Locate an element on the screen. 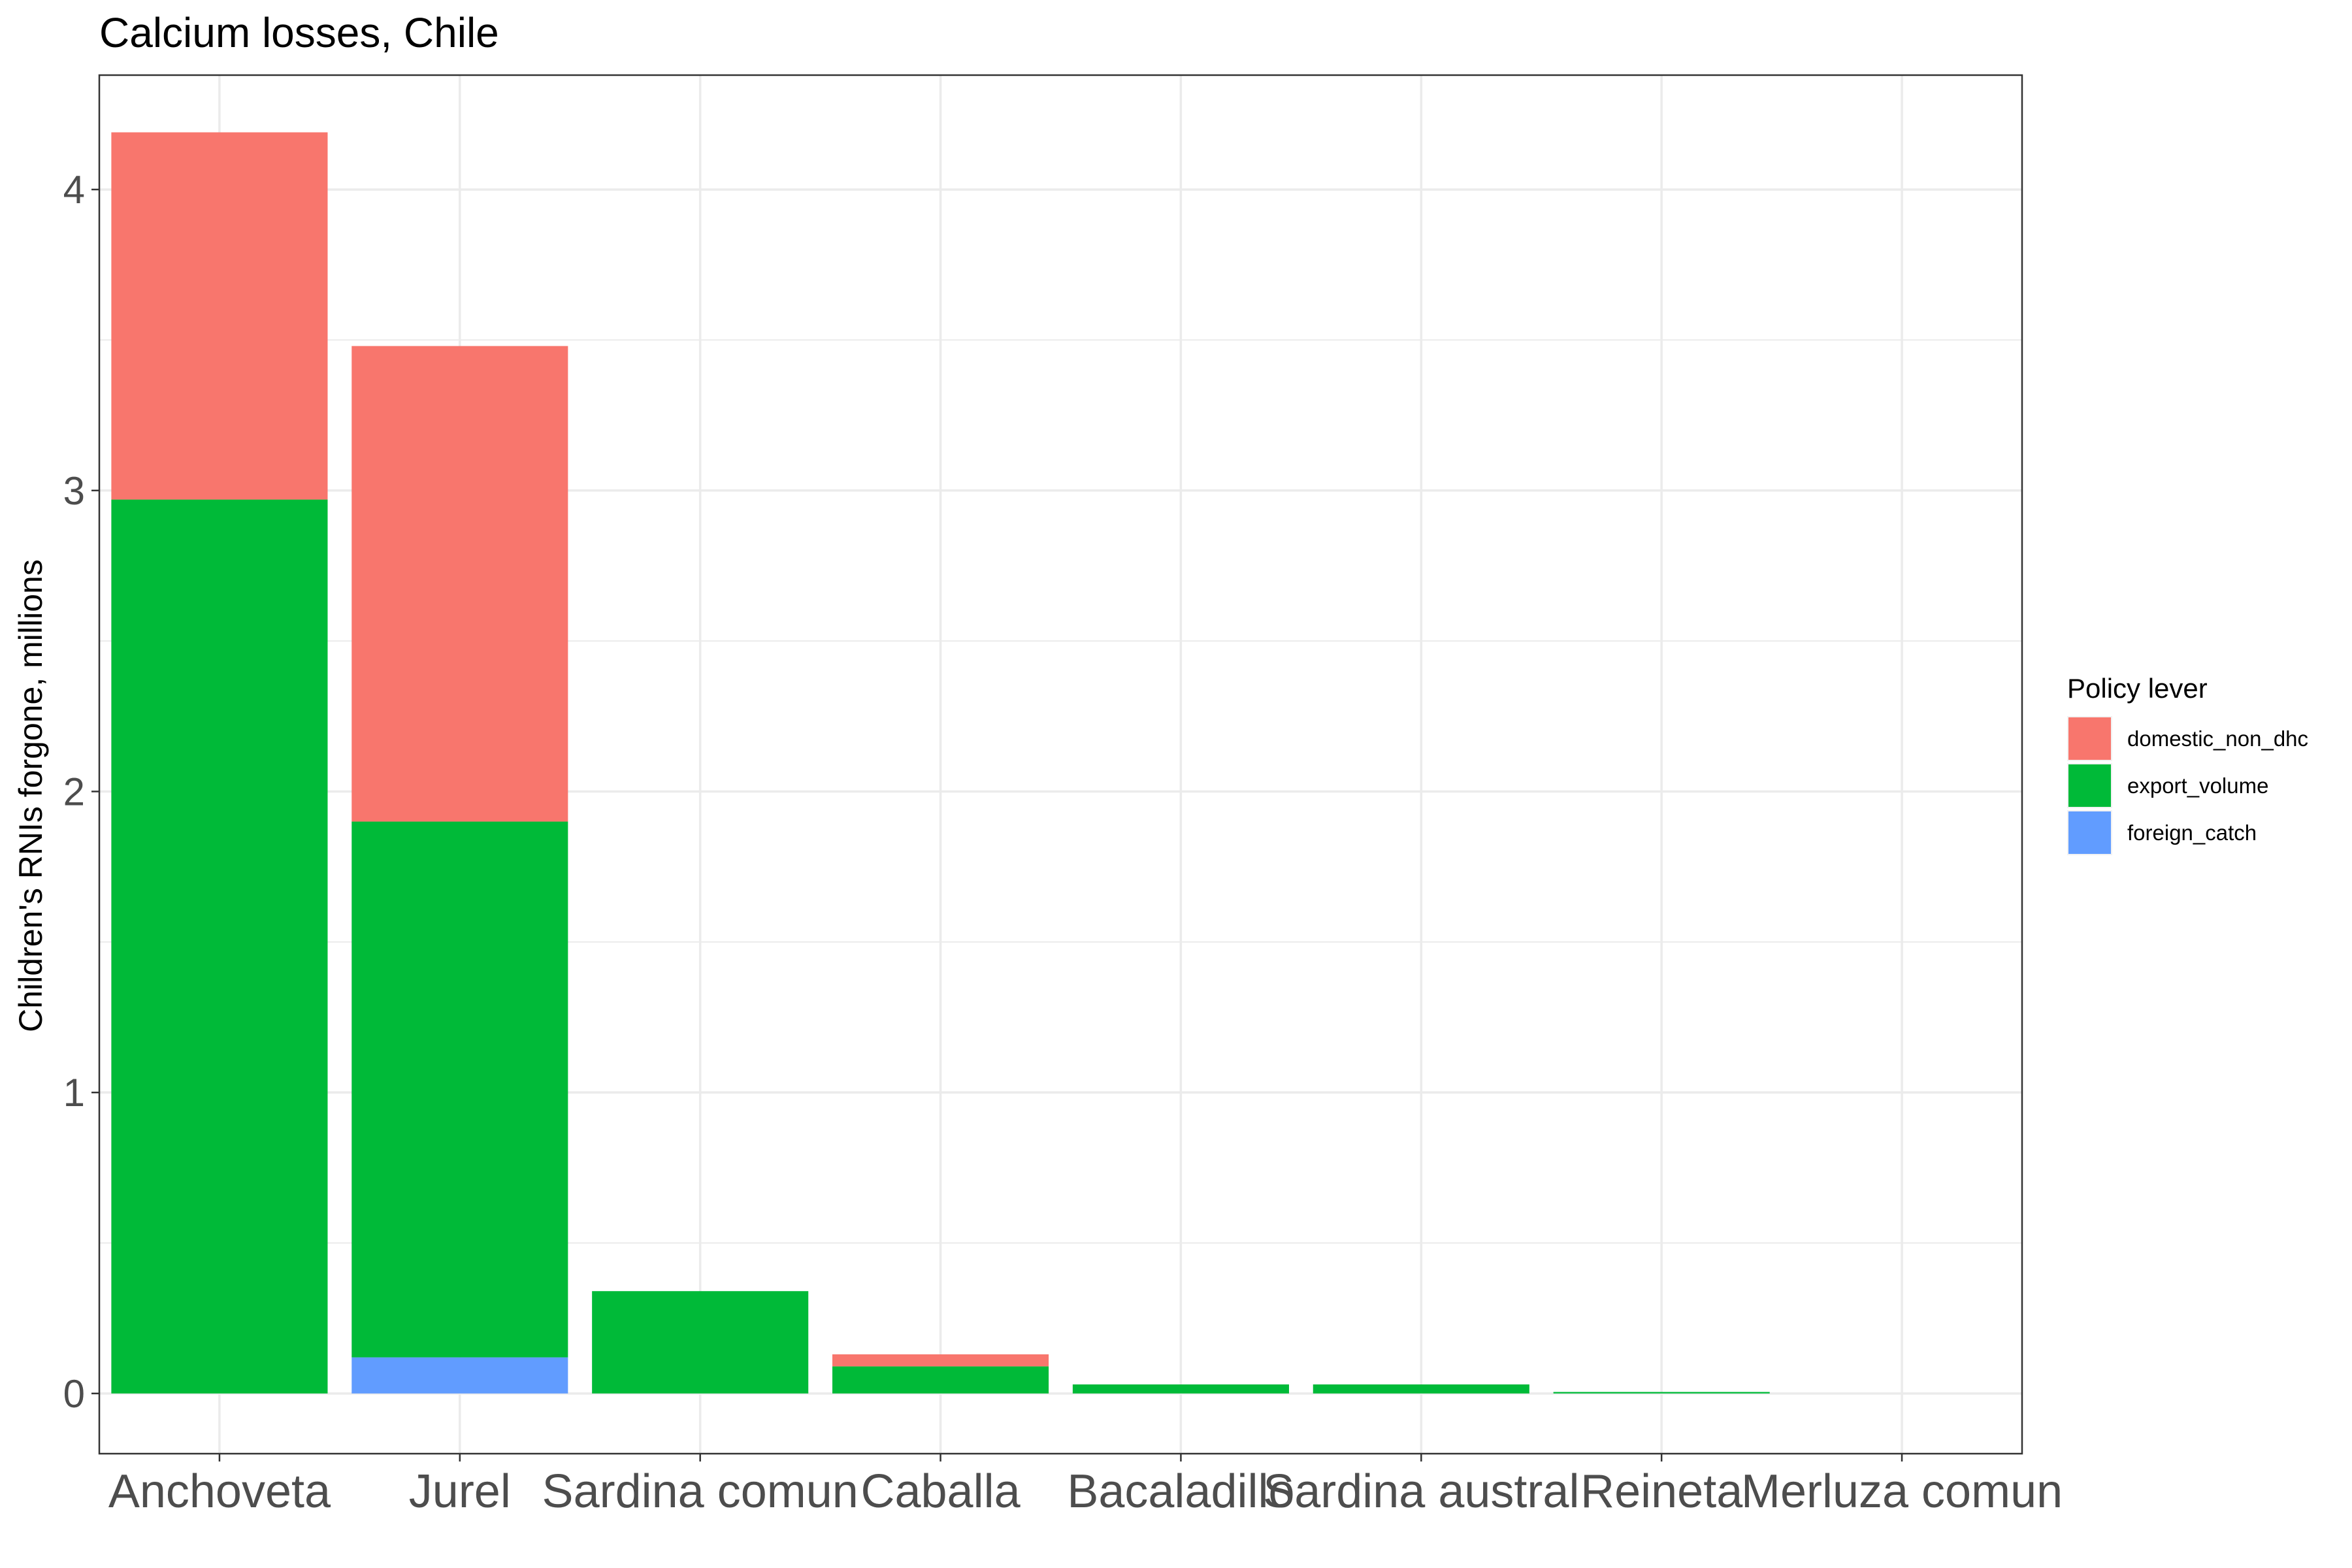 The height and width of the screenshot is (1568, 2352). y-tick-label: 2 is located at coordinates (74, 791).